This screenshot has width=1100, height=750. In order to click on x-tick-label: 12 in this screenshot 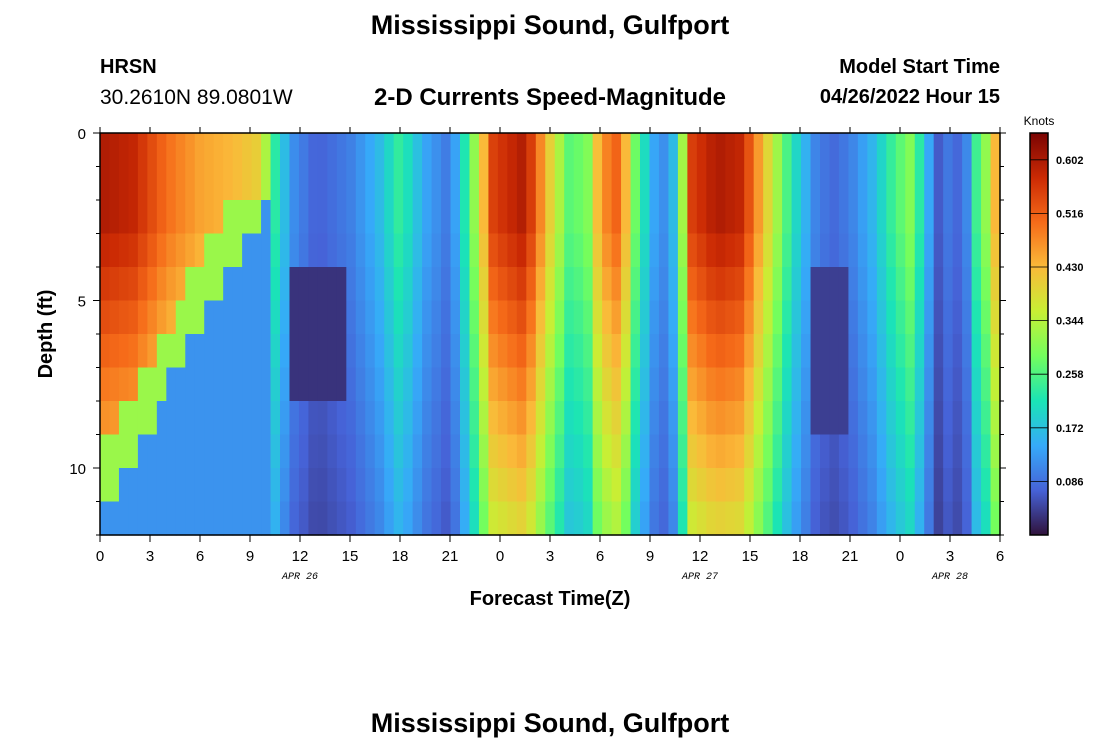, I will do `click(300, 556)`.